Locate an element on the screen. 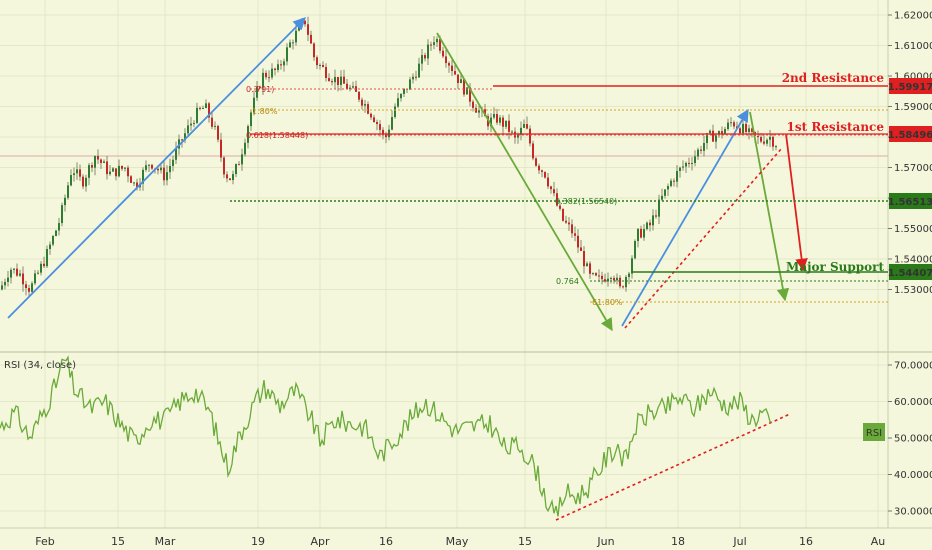  support-trendline is located at coordinates (703, 238).